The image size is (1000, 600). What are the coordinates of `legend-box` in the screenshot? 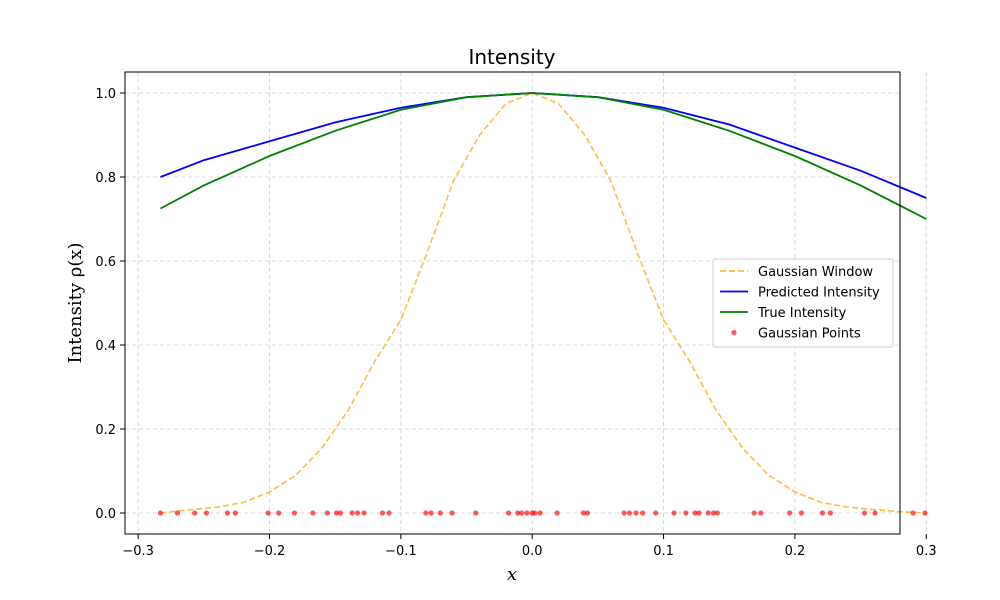 It's located at (803, 303).